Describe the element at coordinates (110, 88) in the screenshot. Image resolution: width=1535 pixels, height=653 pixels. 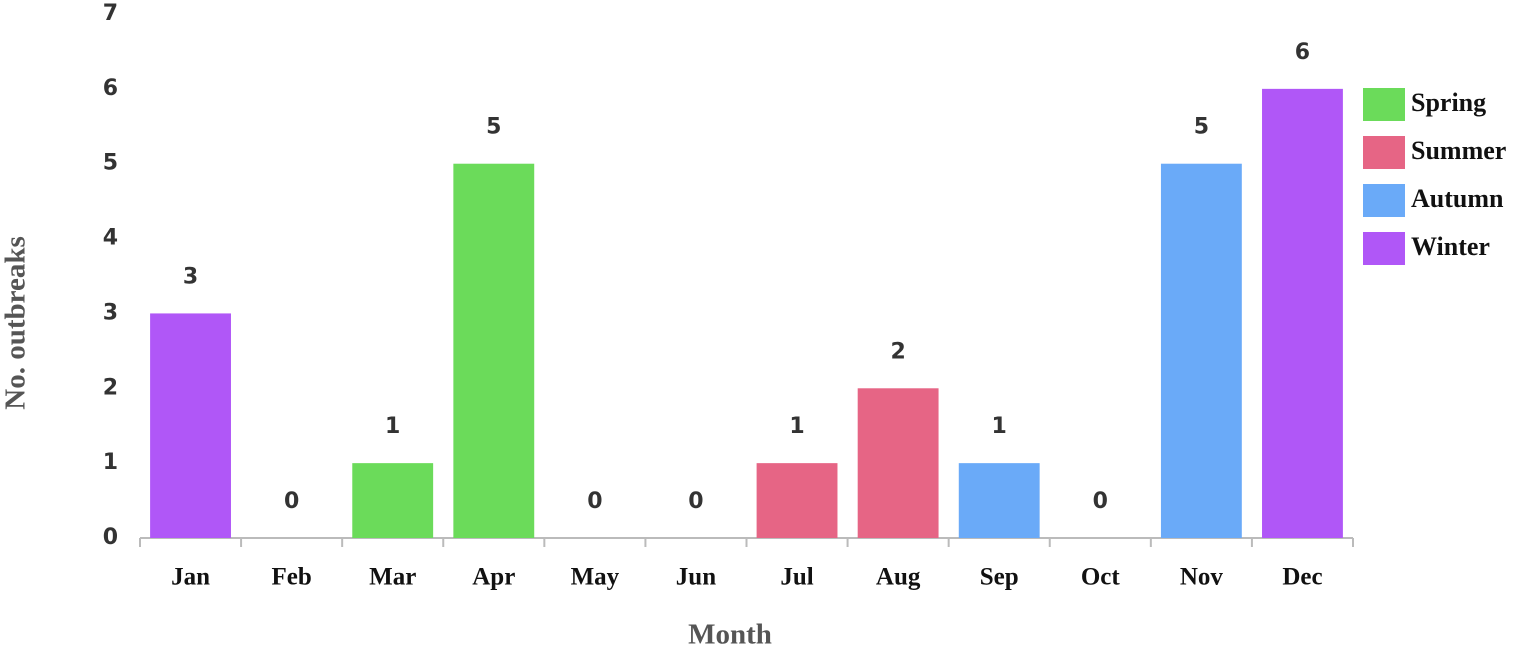
I see `y-tick-label: 6` at that location.